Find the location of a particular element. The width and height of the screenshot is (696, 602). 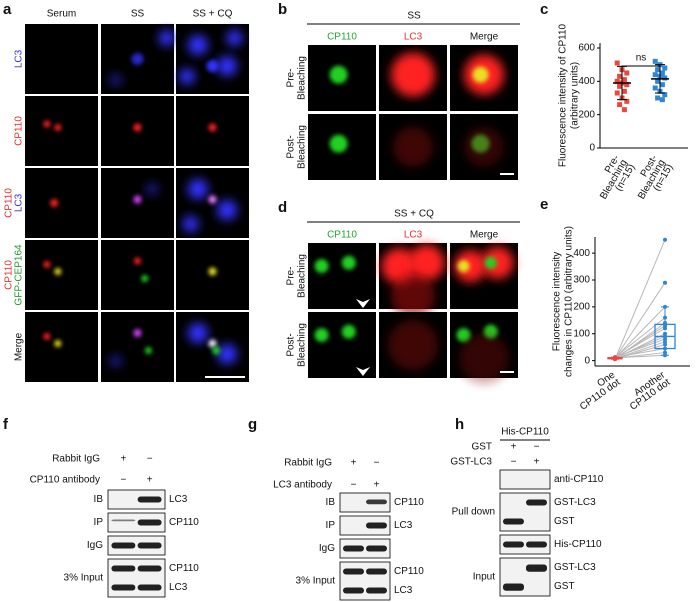

y-axis-label: (arbitrary units) is located at coordinates (575, 95).